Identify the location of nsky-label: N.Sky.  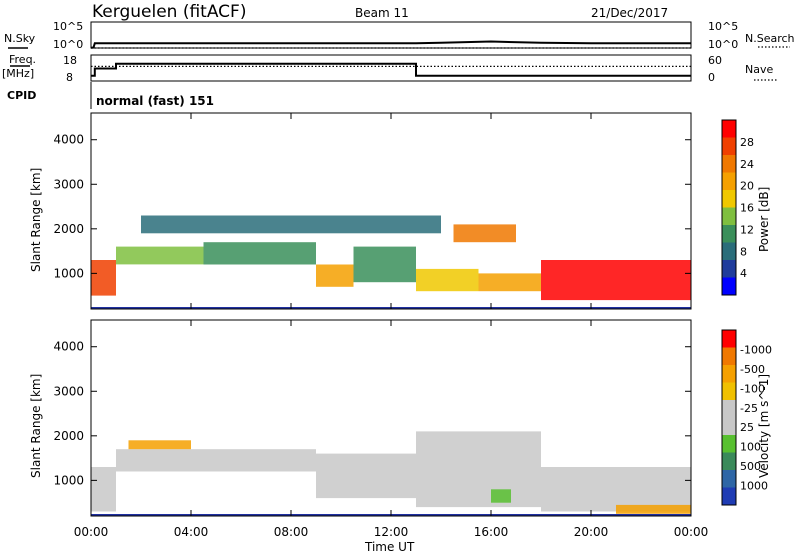
(20, 38).